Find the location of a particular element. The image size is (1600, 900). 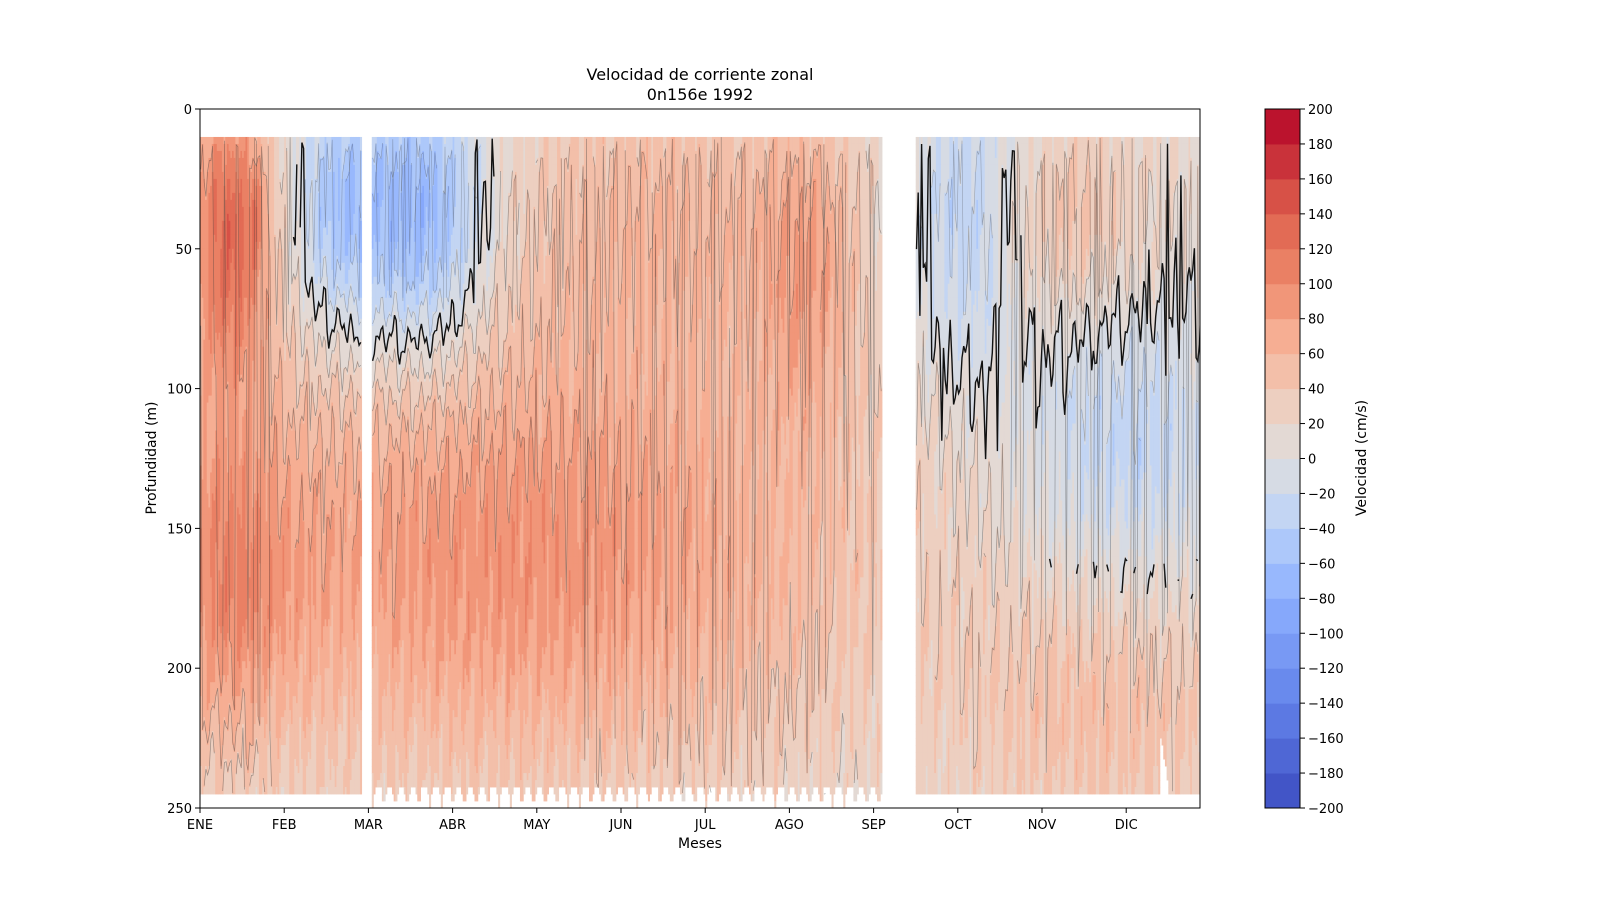

chart-title: Velocidad de corriente zonal is located at coordinates (700, 74).